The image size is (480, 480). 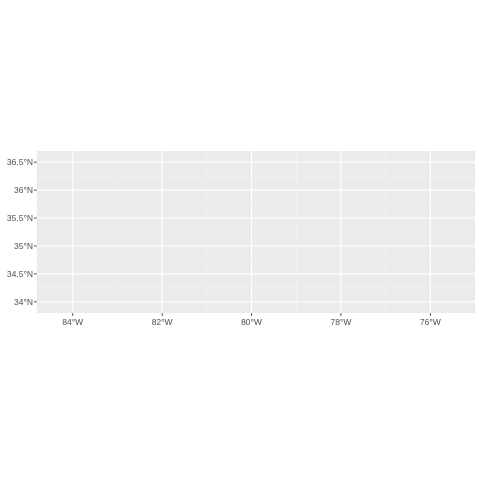 I want to click on y-tick-label: 35.5°N, so click(x=20, y=218).